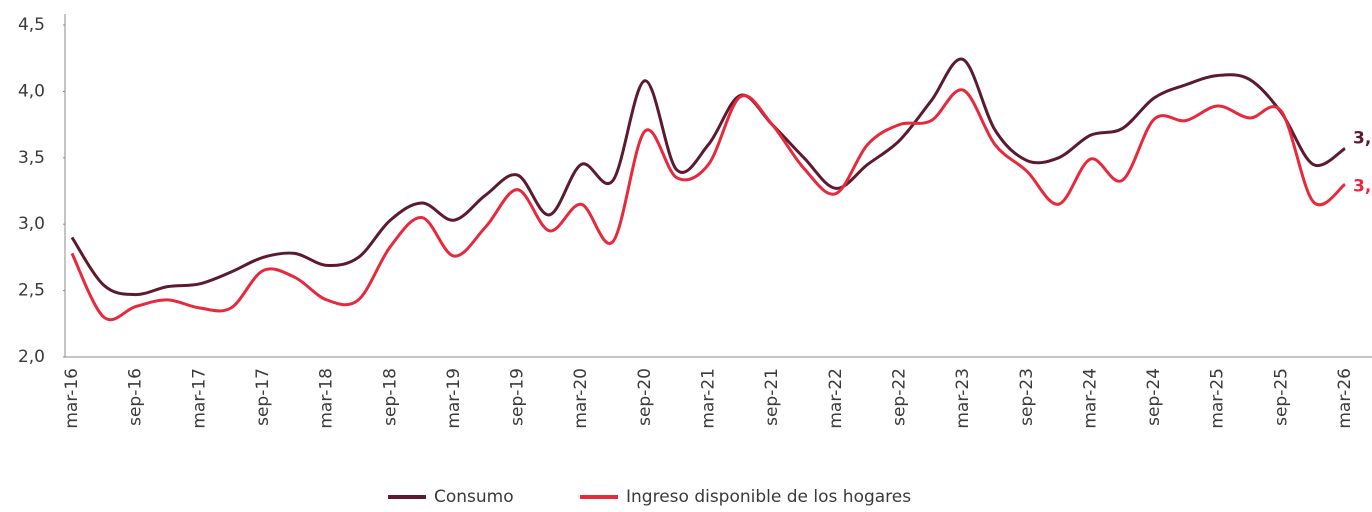 This screenshot has width=1372, height=512. What do you see at coordinates (31, 158) in the screenshot?
I see `y-tick-label: 3,5` at bounding box center [31, 158].